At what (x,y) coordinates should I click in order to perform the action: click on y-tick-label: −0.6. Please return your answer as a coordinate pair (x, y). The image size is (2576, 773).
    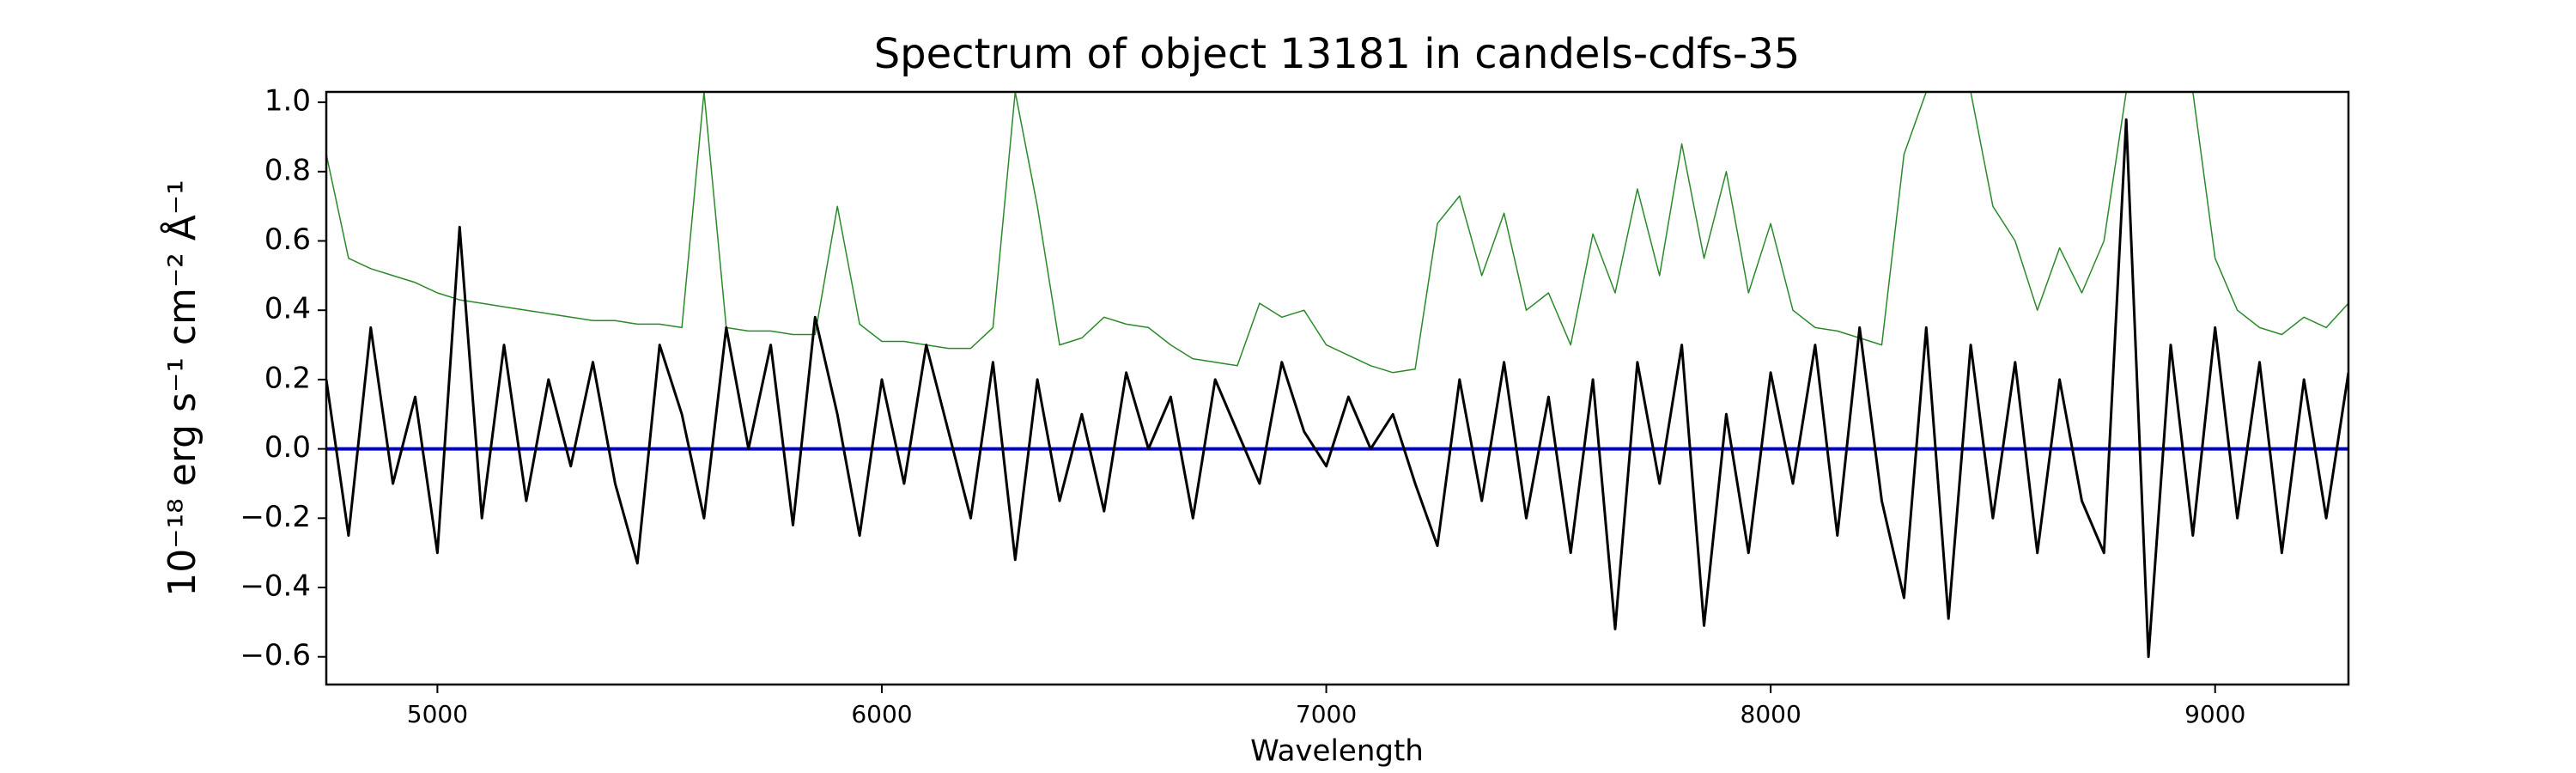
    Looking at the image, I should click on (275, 655).